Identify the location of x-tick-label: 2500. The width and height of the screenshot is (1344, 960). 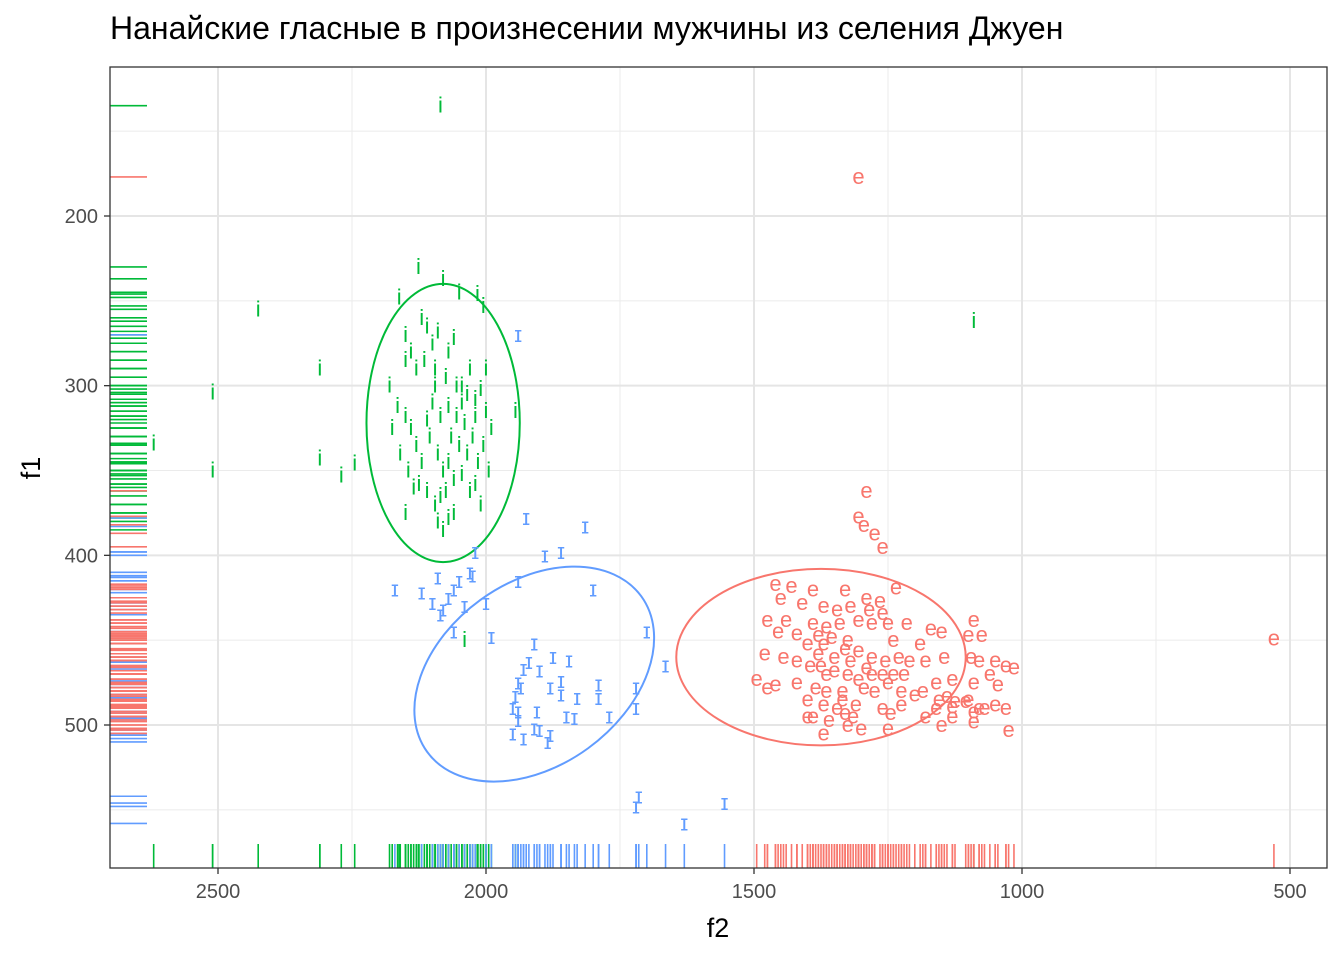
(218, 892).